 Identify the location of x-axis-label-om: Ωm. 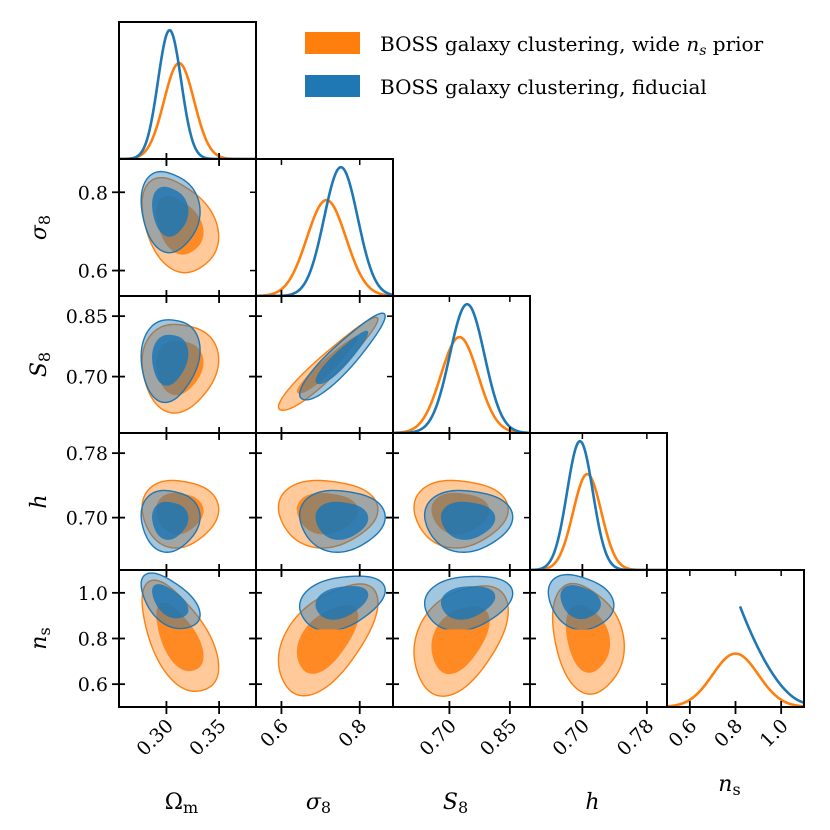
(181, 803).